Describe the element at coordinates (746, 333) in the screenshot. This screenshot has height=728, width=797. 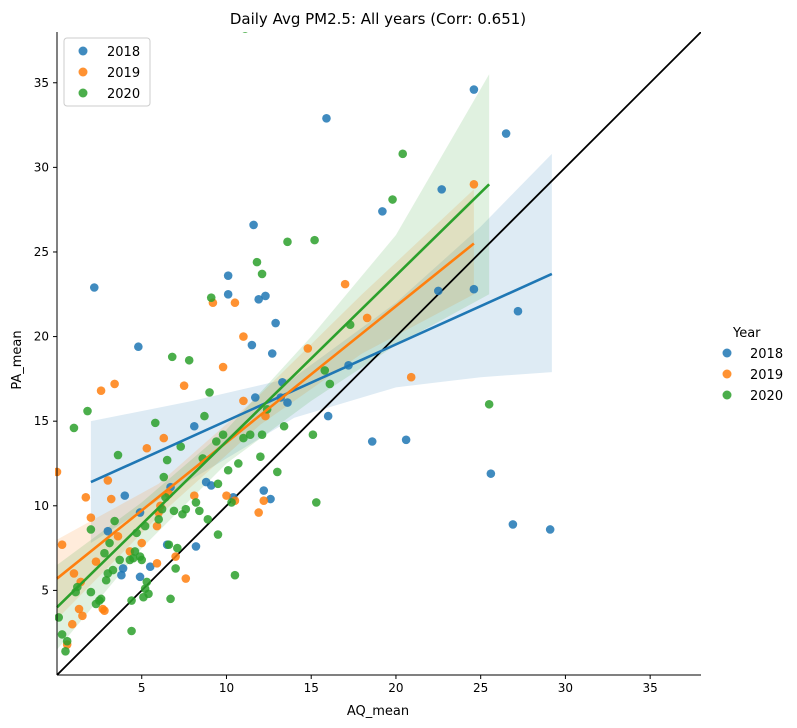
I see `legend-title: Year` at that location.